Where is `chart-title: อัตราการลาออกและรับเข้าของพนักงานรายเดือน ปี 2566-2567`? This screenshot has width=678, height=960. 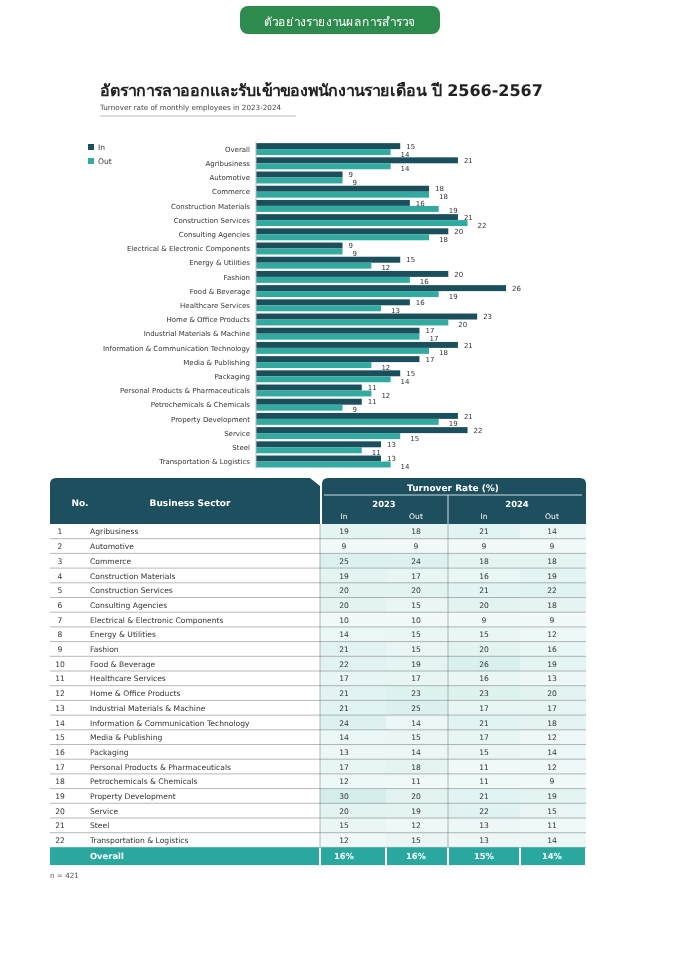
chart-title: อัตราการลาออกและรับเข้าของพนักงานรายเดือน ปี 2566-2567 is located at coordinates (321, 90).